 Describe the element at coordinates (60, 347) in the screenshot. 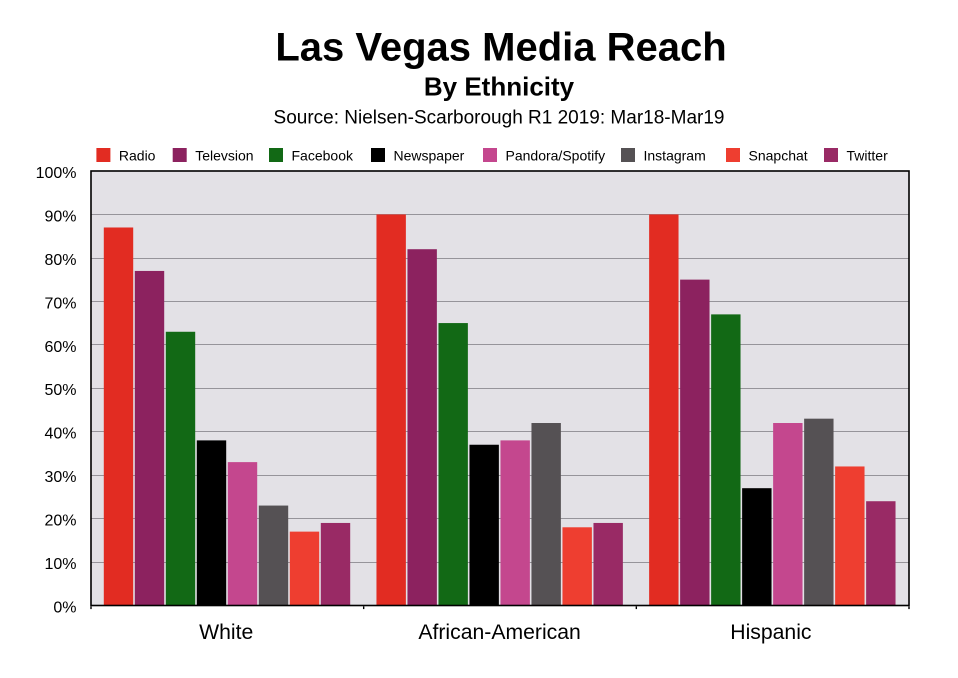

I see `svg-text: 60%` at that location.